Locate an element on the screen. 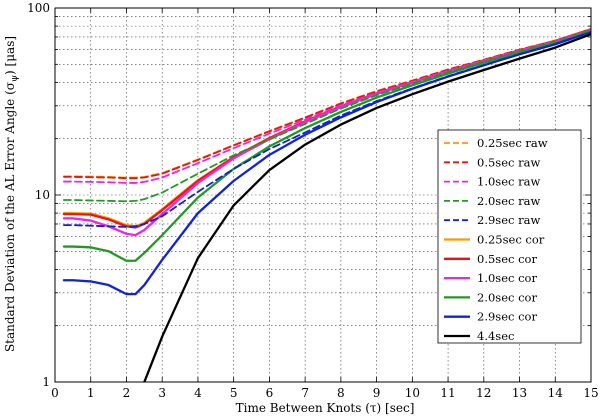 The height and width of the screenshot is (417, 600). y-axis-title-sigma: σ is located at coordinates (10, 86).